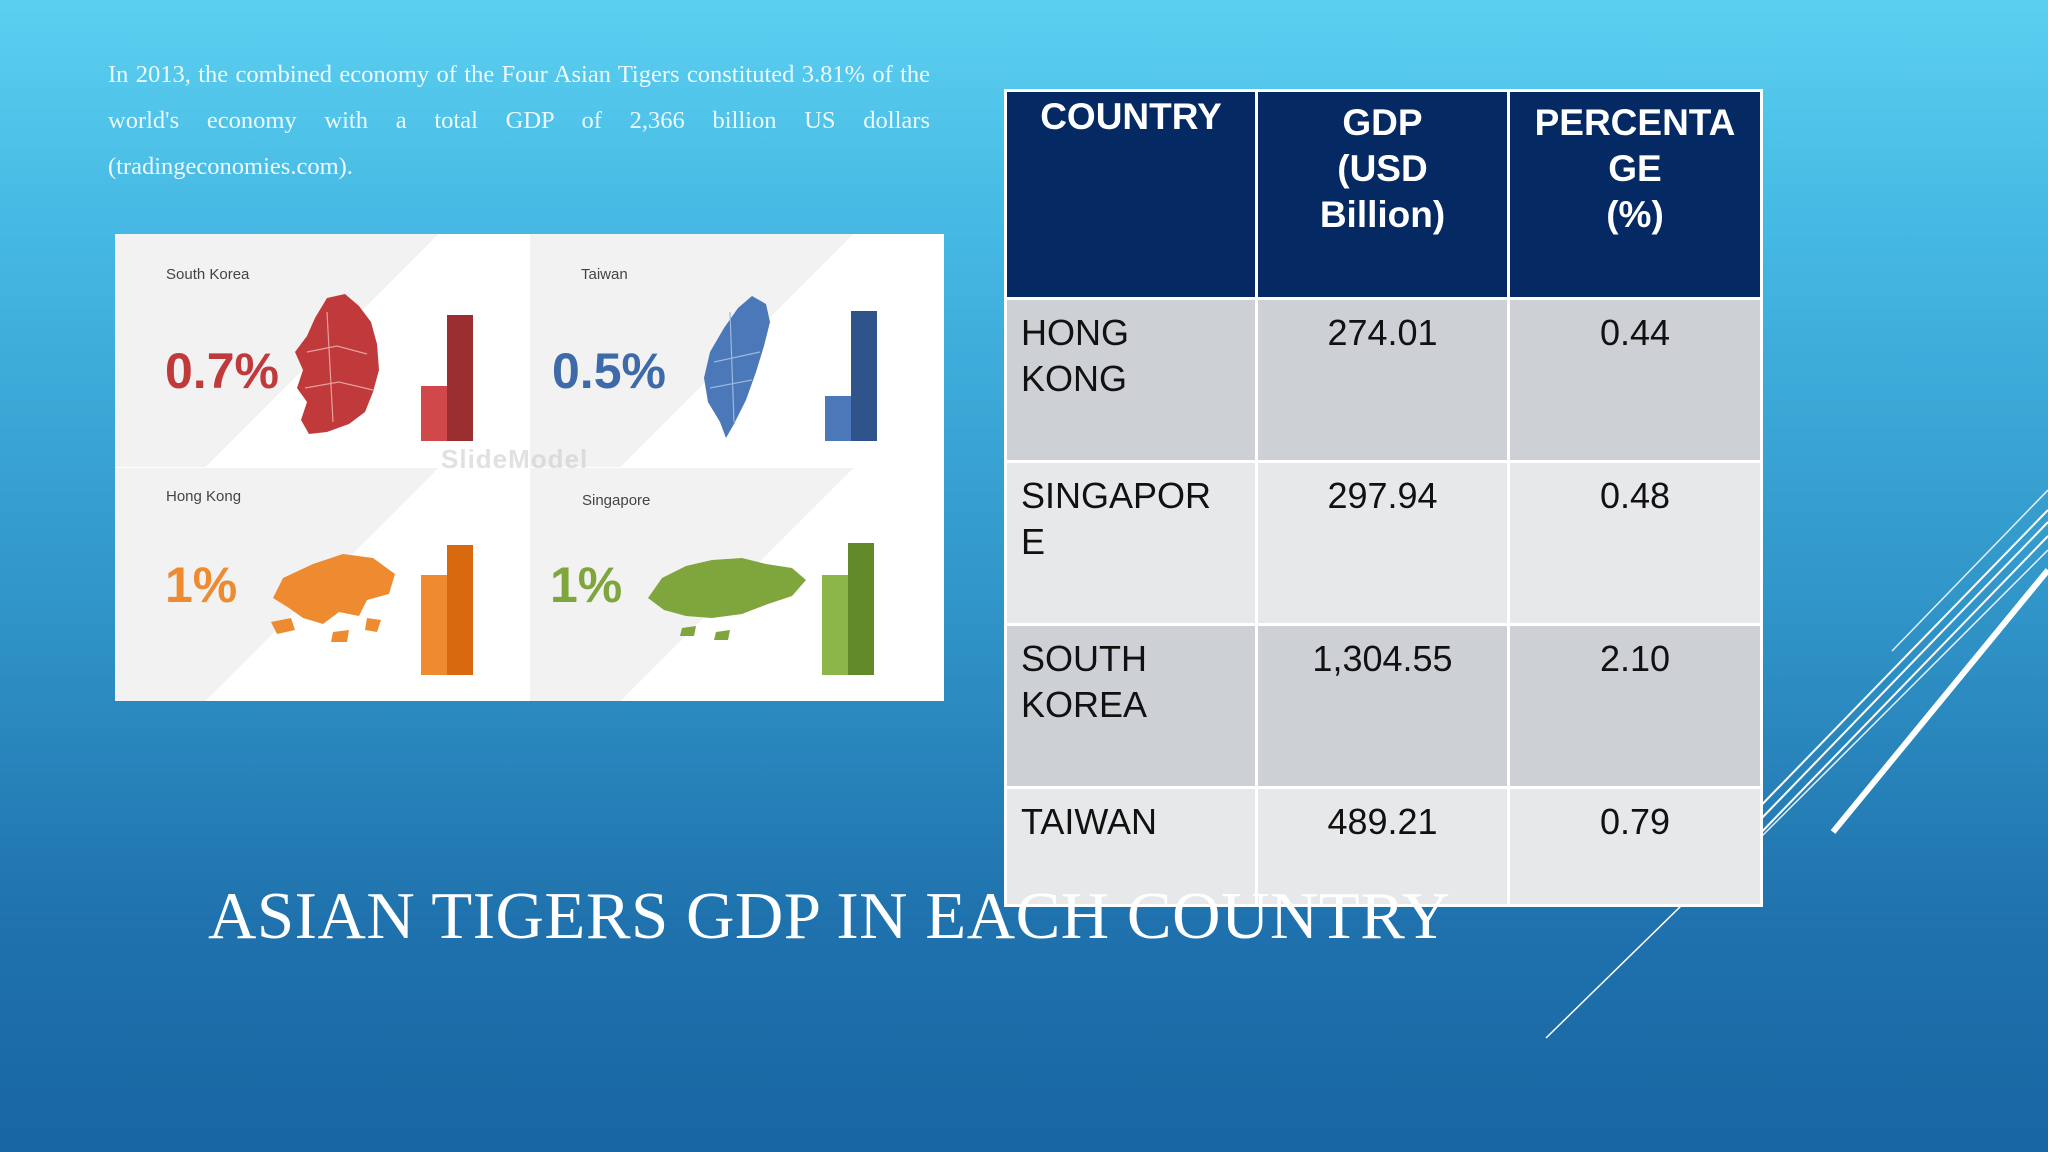 This screenshot has height=1152, width=2048. I want to click on table-row: HONG KONG 274.01 0.44, so click(1383, 380).